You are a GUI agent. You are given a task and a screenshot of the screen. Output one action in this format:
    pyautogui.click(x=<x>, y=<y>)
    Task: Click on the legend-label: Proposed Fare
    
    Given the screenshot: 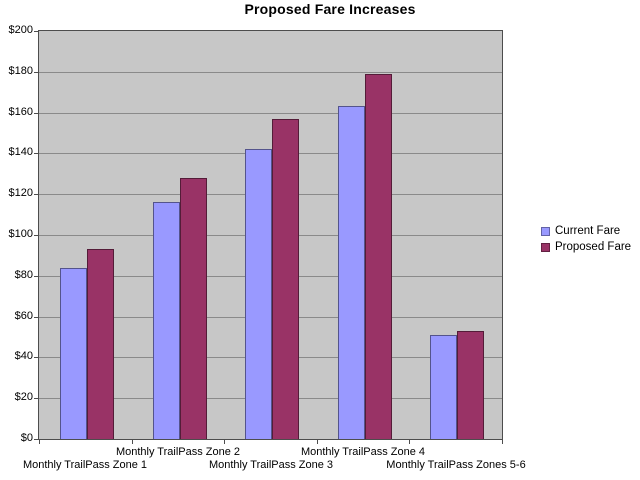 What is the action you would take?
    pyautogui.click(x=593, y=247)
    